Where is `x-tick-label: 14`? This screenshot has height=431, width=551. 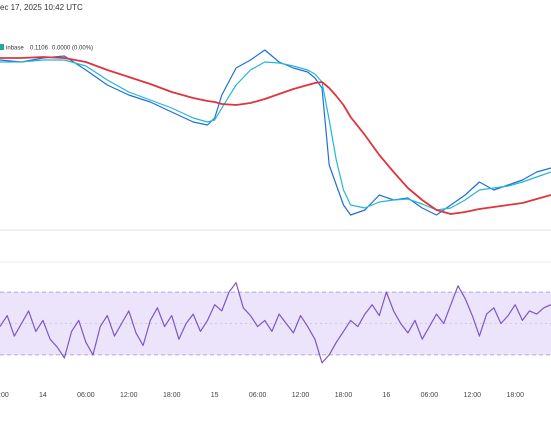 x-tick-label: 14 is located at coordinates (43, 395).